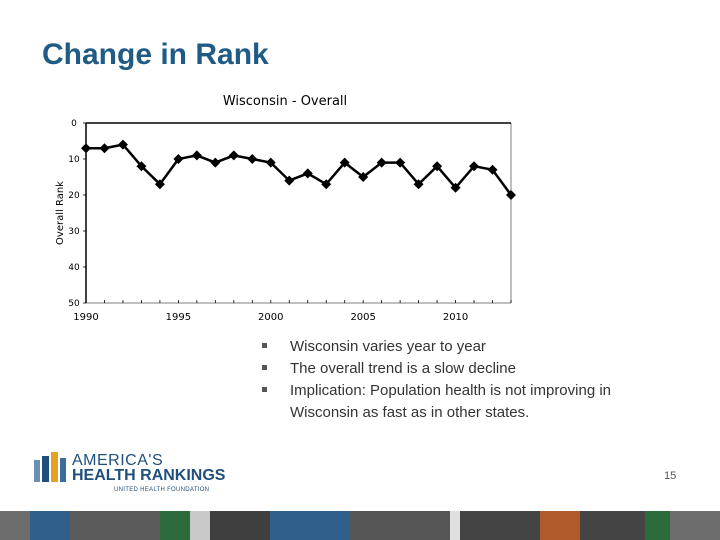  What do you see at coordinates (178, 317) in the screenshot?
I see `x-tick-label: 1995` at bounding box center [178, 317].